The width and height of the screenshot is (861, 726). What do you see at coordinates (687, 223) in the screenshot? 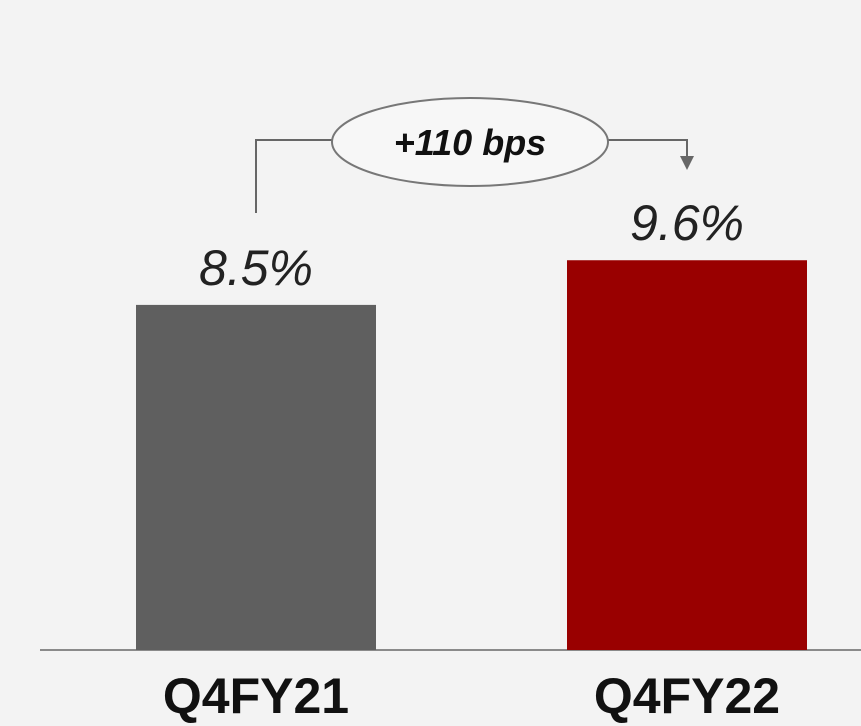
I see `value-label-q4fy22: 9.6%` at bounding box center [687, 223].